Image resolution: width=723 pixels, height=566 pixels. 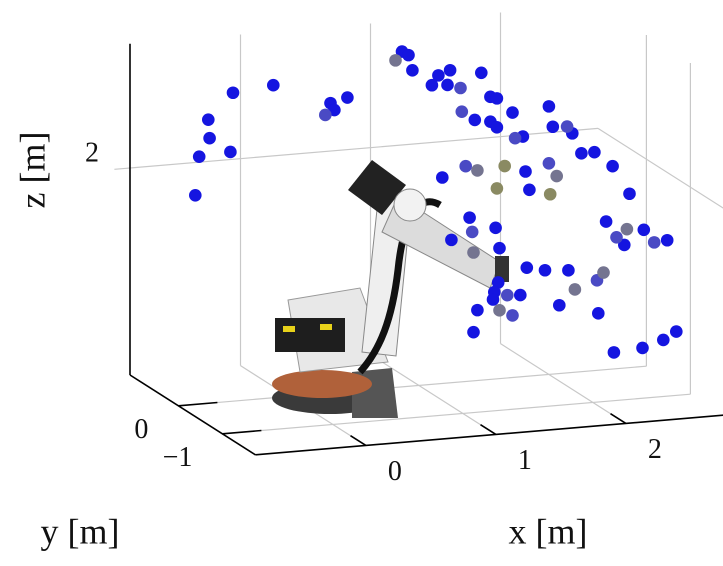 What do you see at coordinates (525, 460) in the screenshot?
I see `x-tick-label: 1` at bounding box center [525, 460].